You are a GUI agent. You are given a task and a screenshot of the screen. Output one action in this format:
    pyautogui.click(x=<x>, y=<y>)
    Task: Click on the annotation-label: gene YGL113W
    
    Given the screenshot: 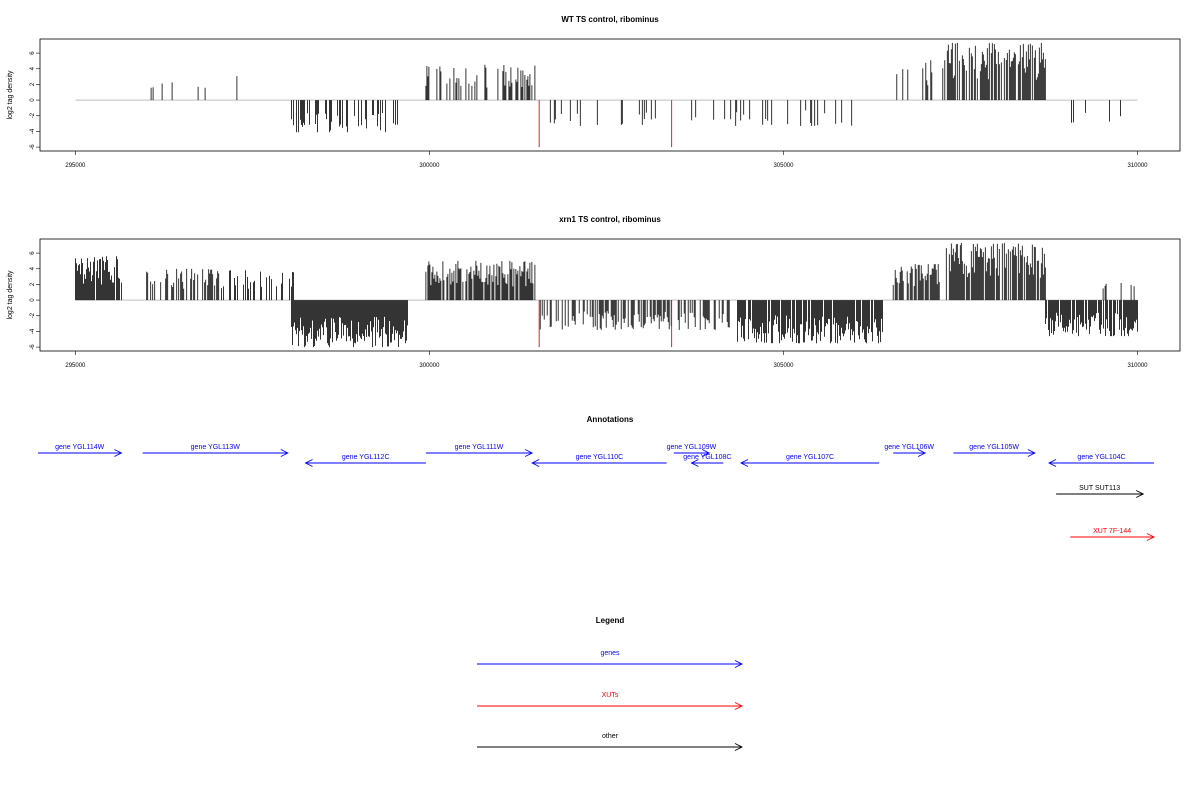 What is the action you would take?
    pyautogui.click(x=216, y=447)
    